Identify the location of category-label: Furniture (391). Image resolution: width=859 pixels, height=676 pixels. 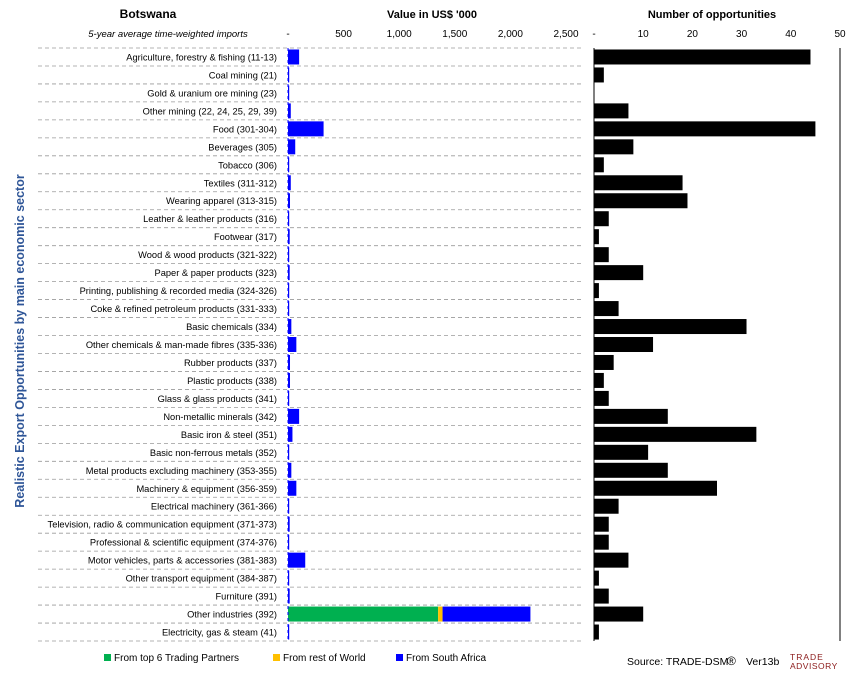
(247, 597).